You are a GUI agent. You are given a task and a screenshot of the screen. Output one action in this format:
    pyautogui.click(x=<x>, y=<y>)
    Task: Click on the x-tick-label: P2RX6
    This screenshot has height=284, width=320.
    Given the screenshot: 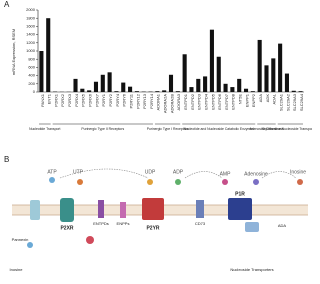 What is the action you would take?
    pyautogui.click(x=90, y=99)
    